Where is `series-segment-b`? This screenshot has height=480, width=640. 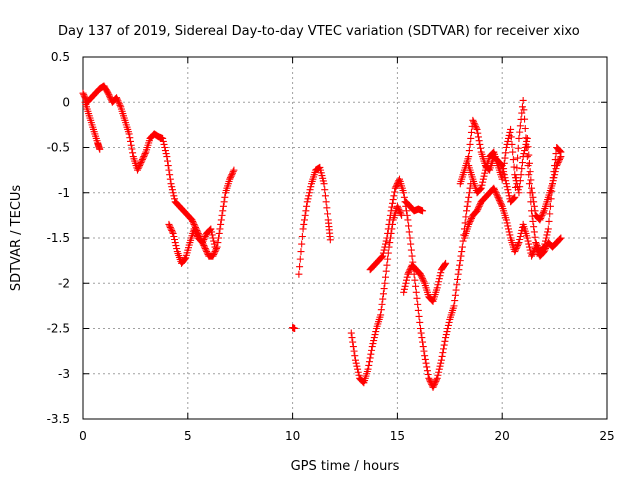
series-segment-b is located at coordinates (92, 125).